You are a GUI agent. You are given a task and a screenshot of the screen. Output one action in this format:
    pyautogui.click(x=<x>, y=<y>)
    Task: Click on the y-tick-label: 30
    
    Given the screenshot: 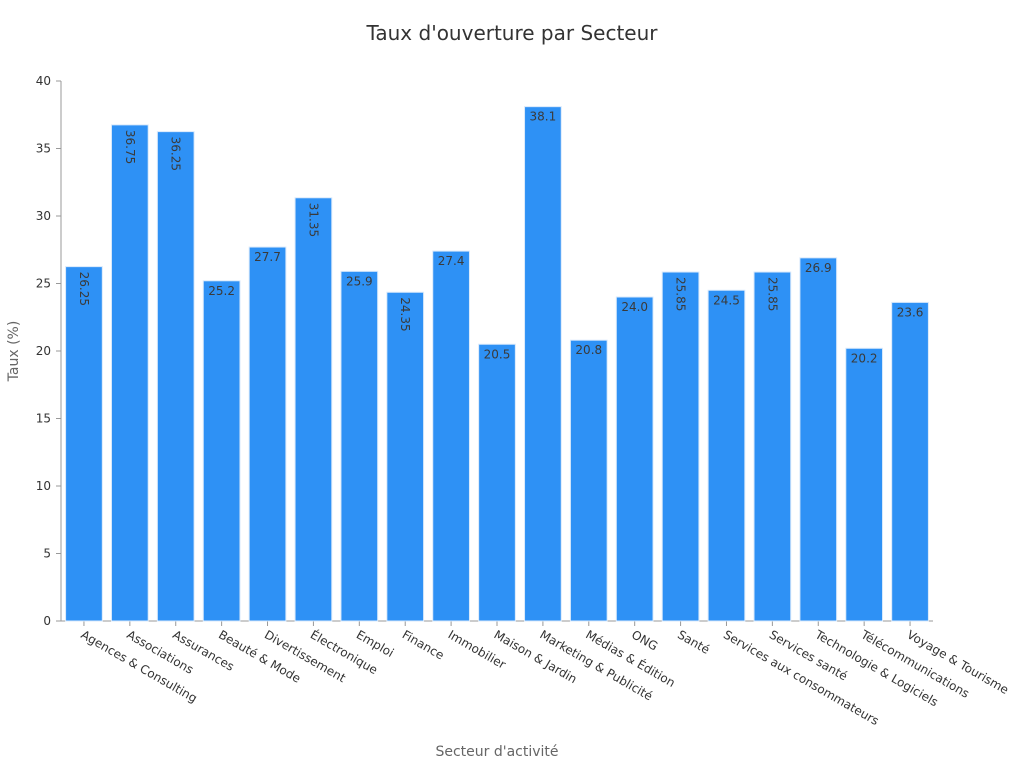 What is the action you would take?
    pyautogui.click(x=43, y=216)
    